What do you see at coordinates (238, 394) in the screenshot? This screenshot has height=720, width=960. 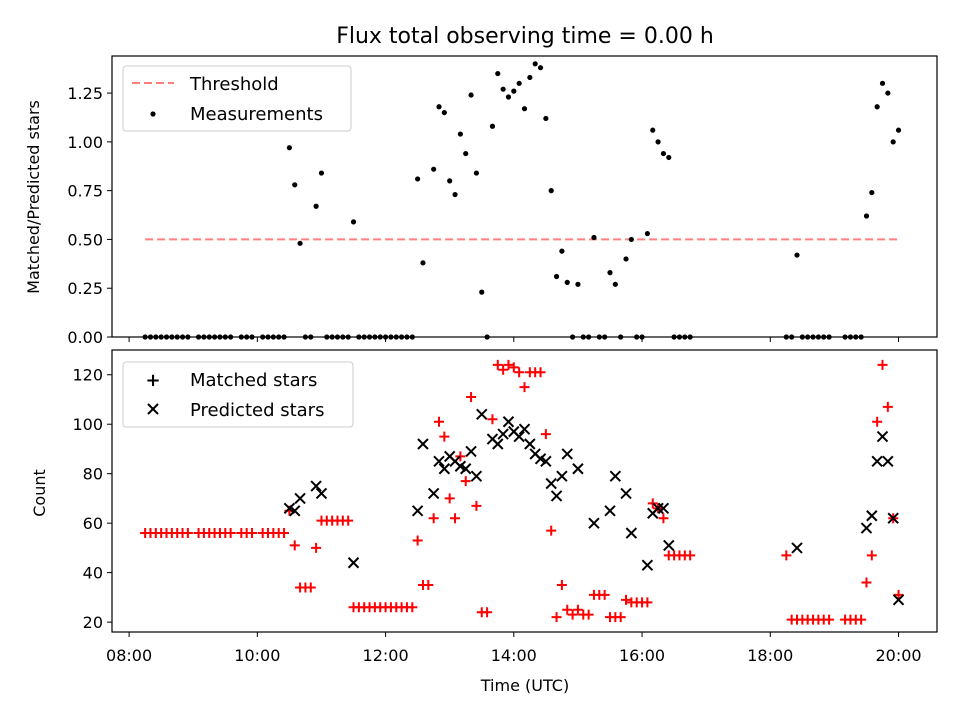 I see `bottom-legend-box` at bounding box center [238, 394].